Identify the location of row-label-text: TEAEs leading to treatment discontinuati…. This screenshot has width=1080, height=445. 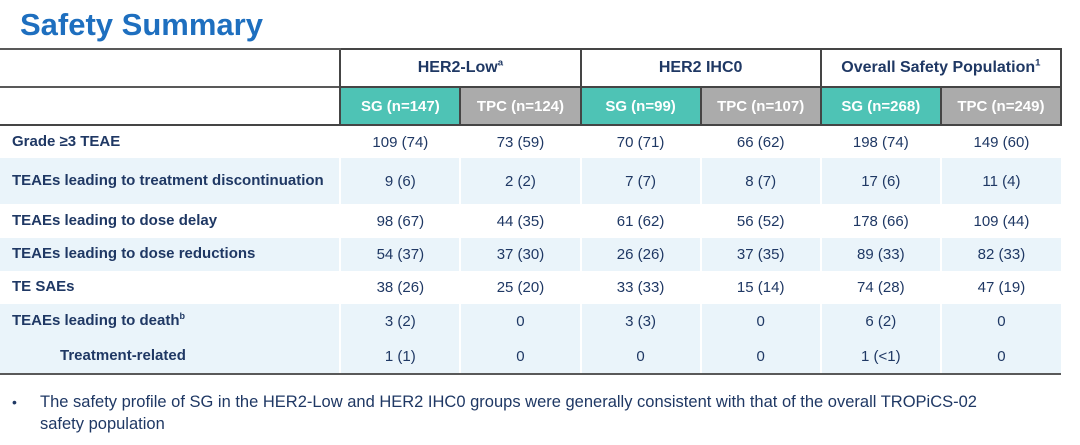
(168, 180).